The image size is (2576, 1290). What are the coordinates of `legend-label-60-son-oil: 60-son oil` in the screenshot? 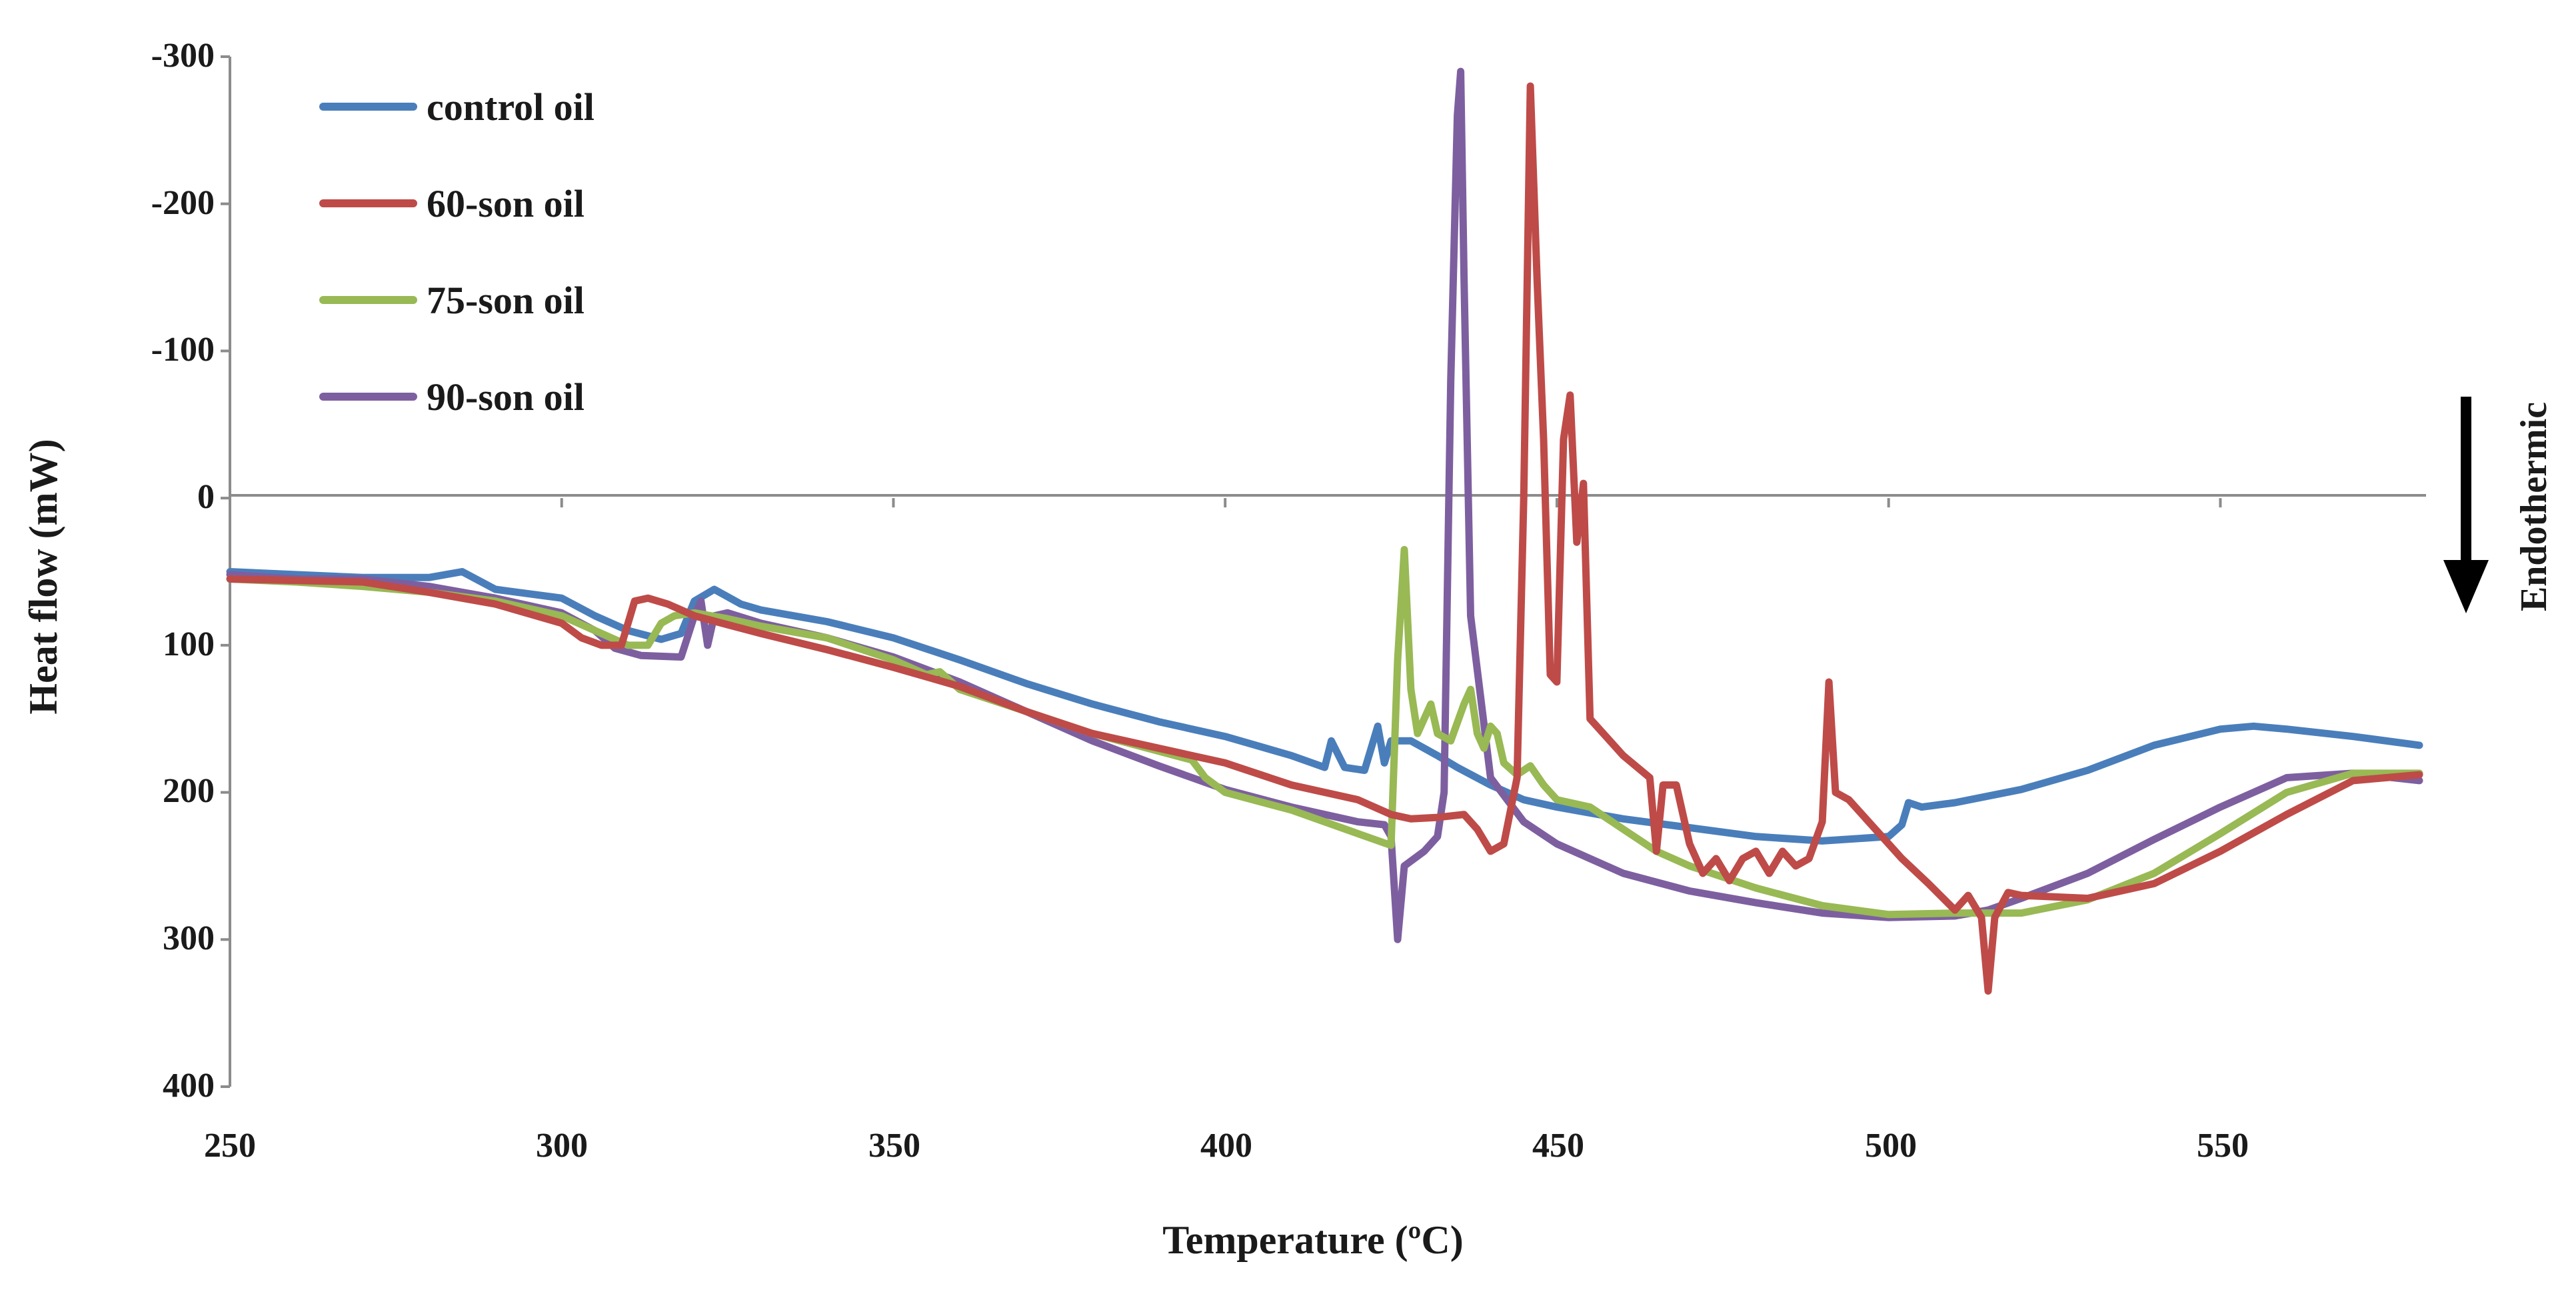 It's located at (506, 203).